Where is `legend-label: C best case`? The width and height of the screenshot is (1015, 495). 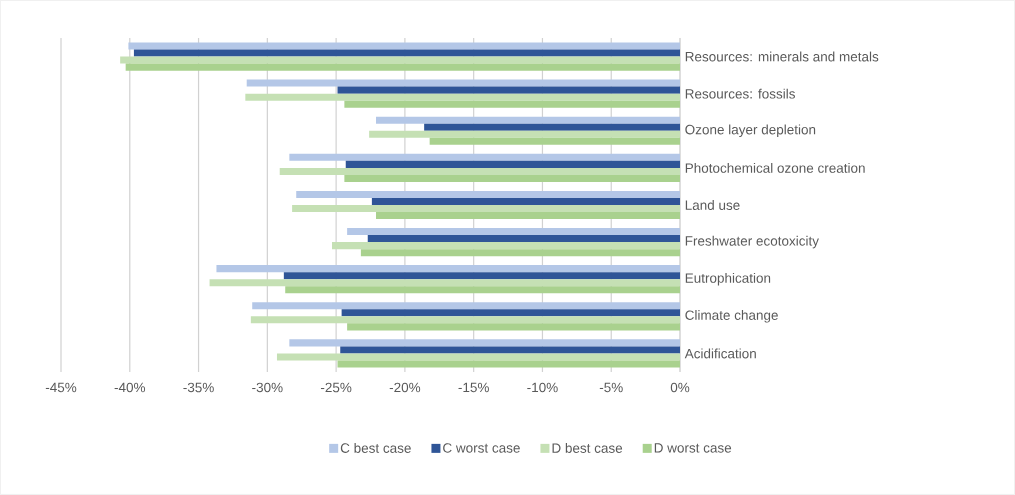
legend-label: C best case is located at coordinates (375, 447).